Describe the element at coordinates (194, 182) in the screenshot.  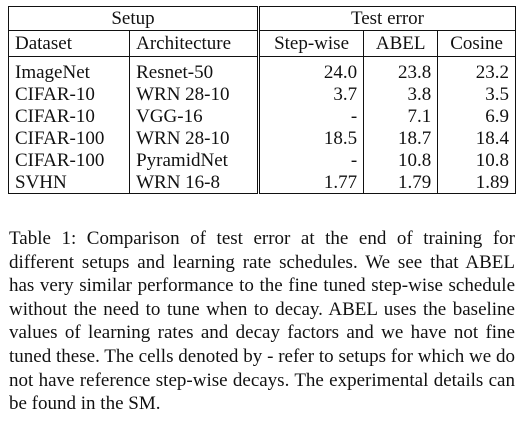
I see `cell-architecture: WRN 16-8` at that location.